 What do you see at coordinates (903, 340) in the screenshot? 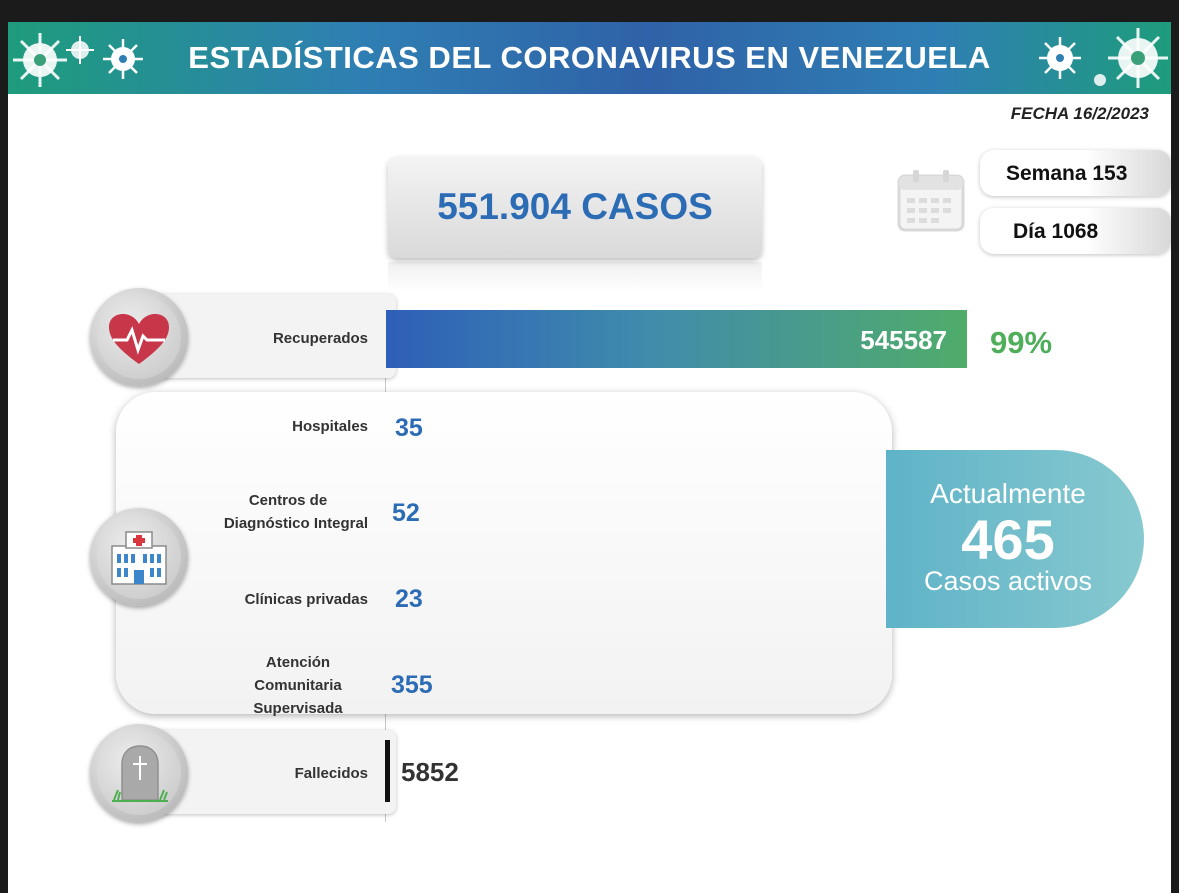
I see `recovered-value: 545587` at bounding box center [903, 340].